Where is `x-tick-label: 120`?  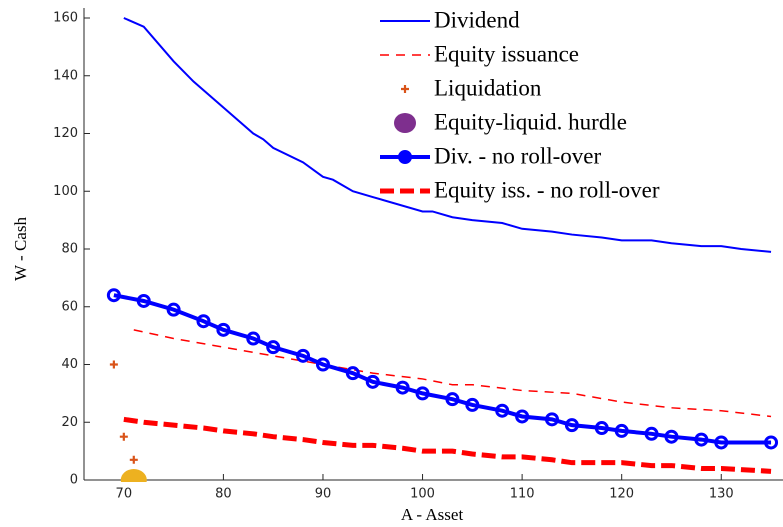 x-tick-label: 120 is located at coordinates (621, 494).